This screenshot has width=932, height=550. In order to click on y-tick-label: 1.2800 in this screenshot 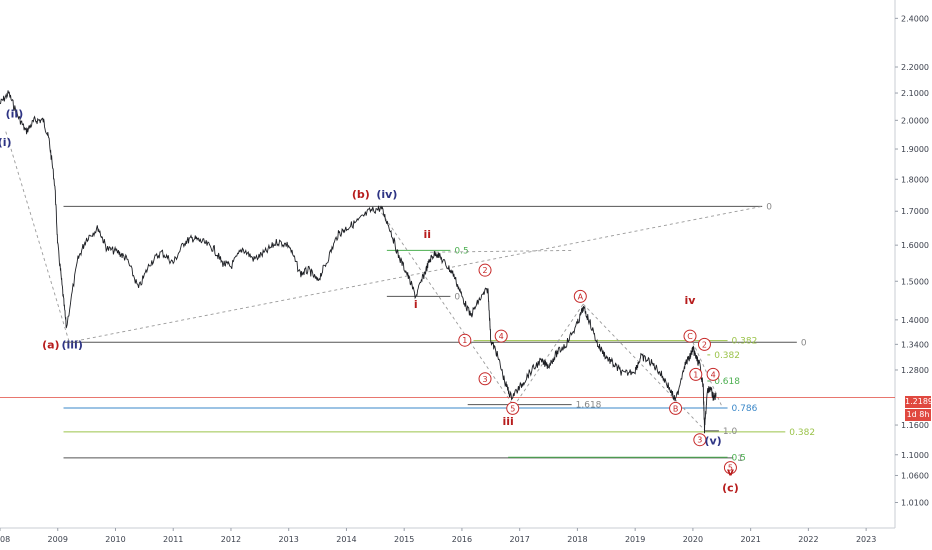, I will do `click(915, 370)`.